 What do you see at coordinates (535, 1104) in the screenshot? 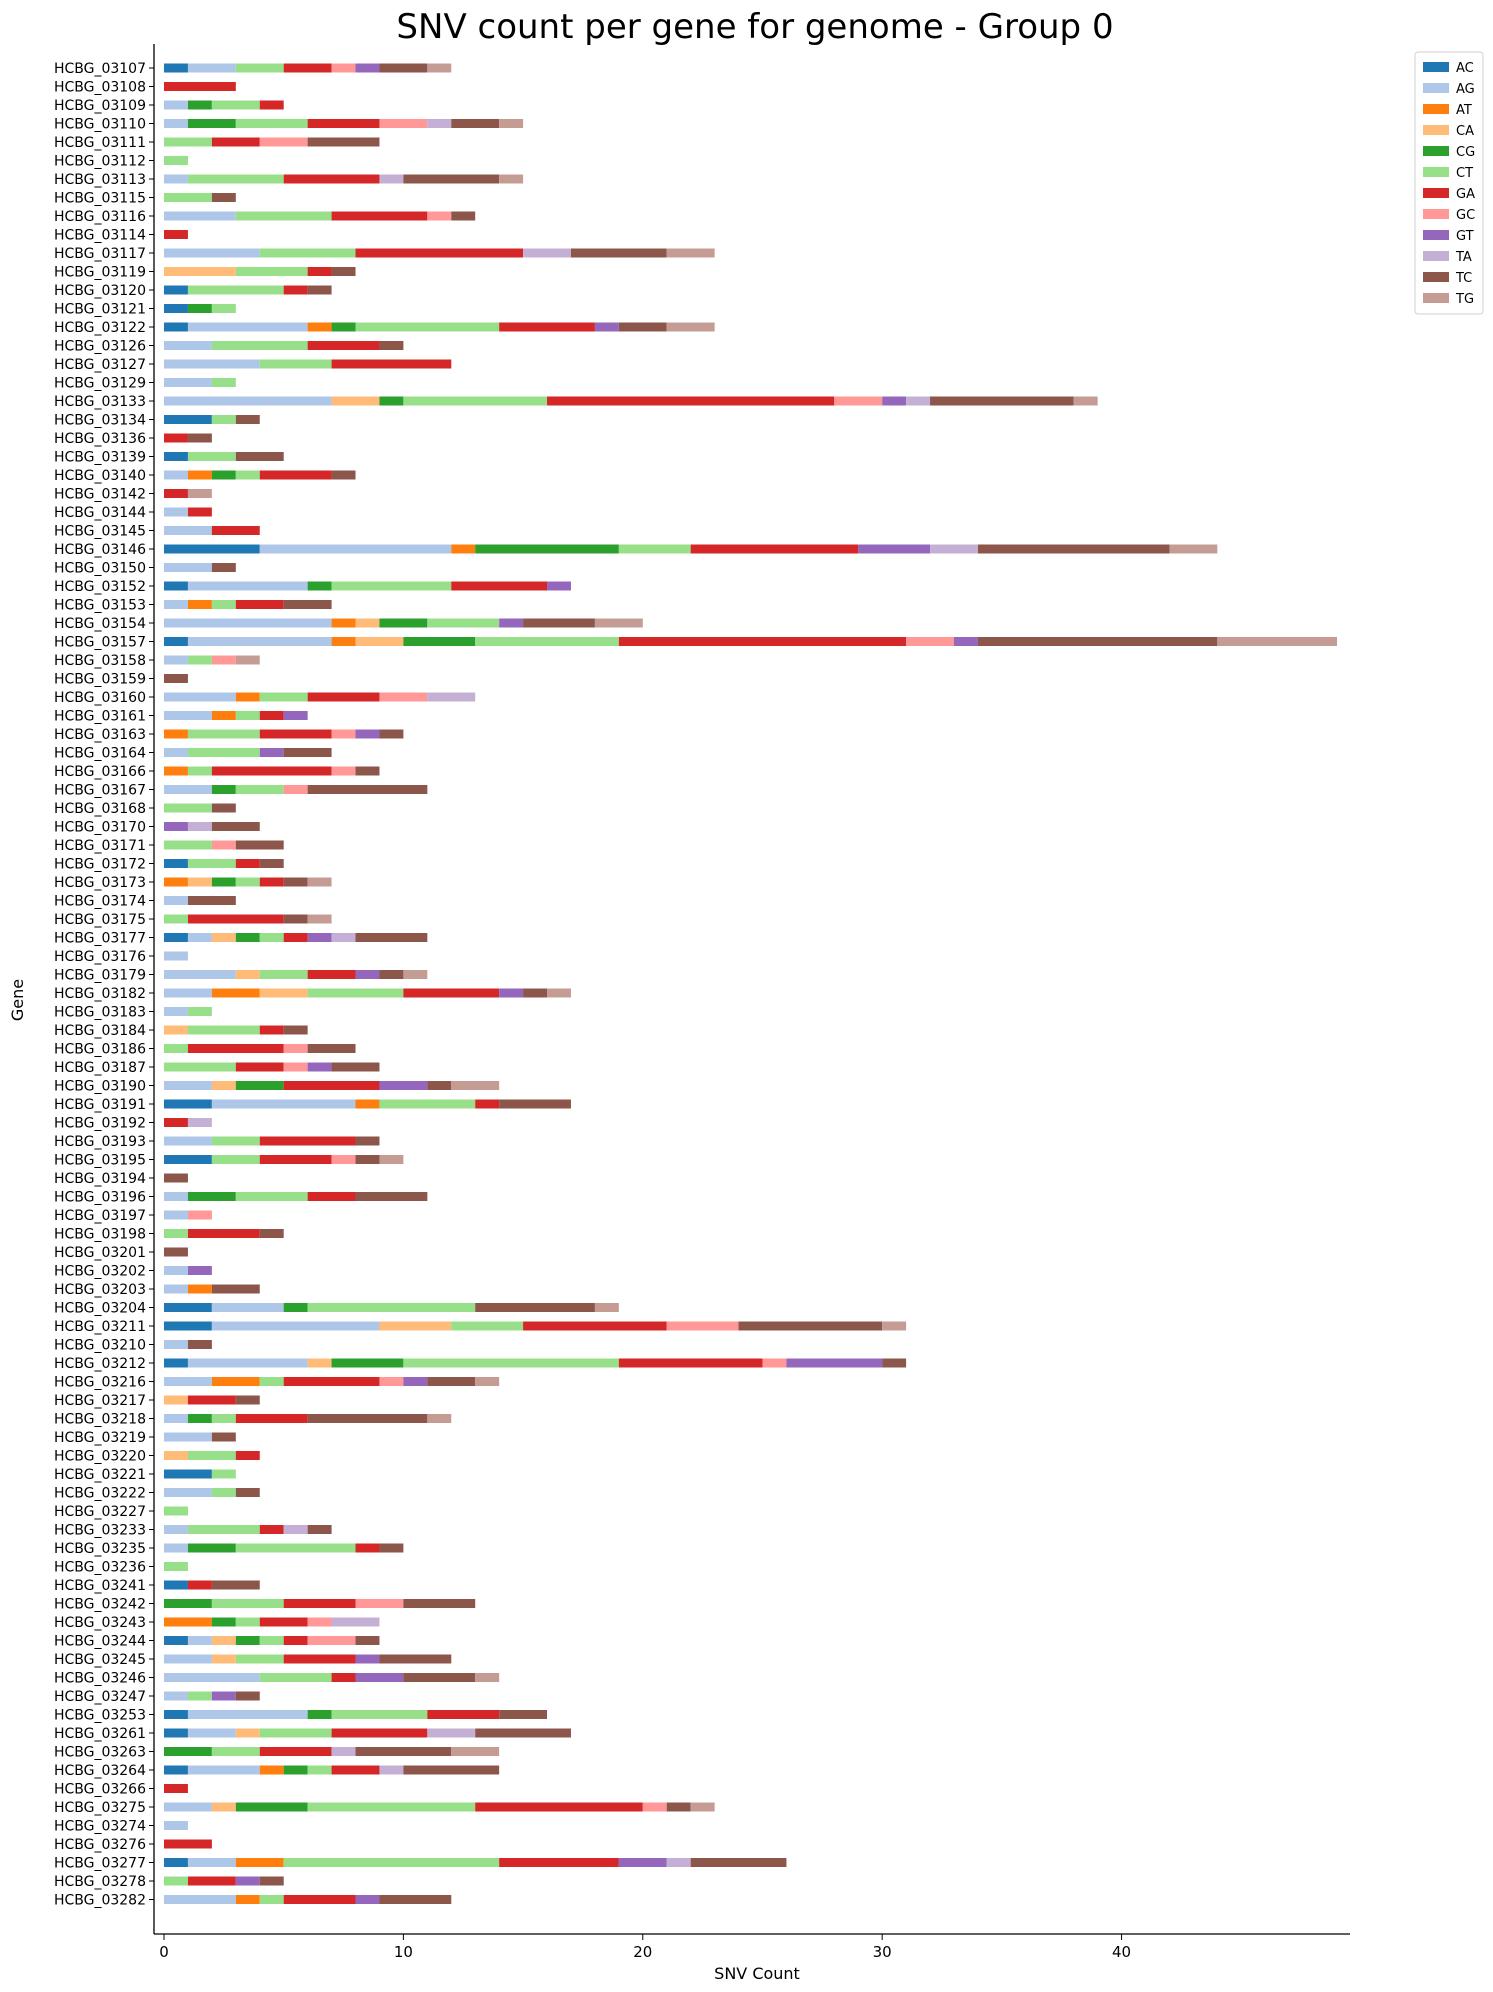
I see `bar-segment-hcbg_03191-tc` at bounding box center [535, 1104].